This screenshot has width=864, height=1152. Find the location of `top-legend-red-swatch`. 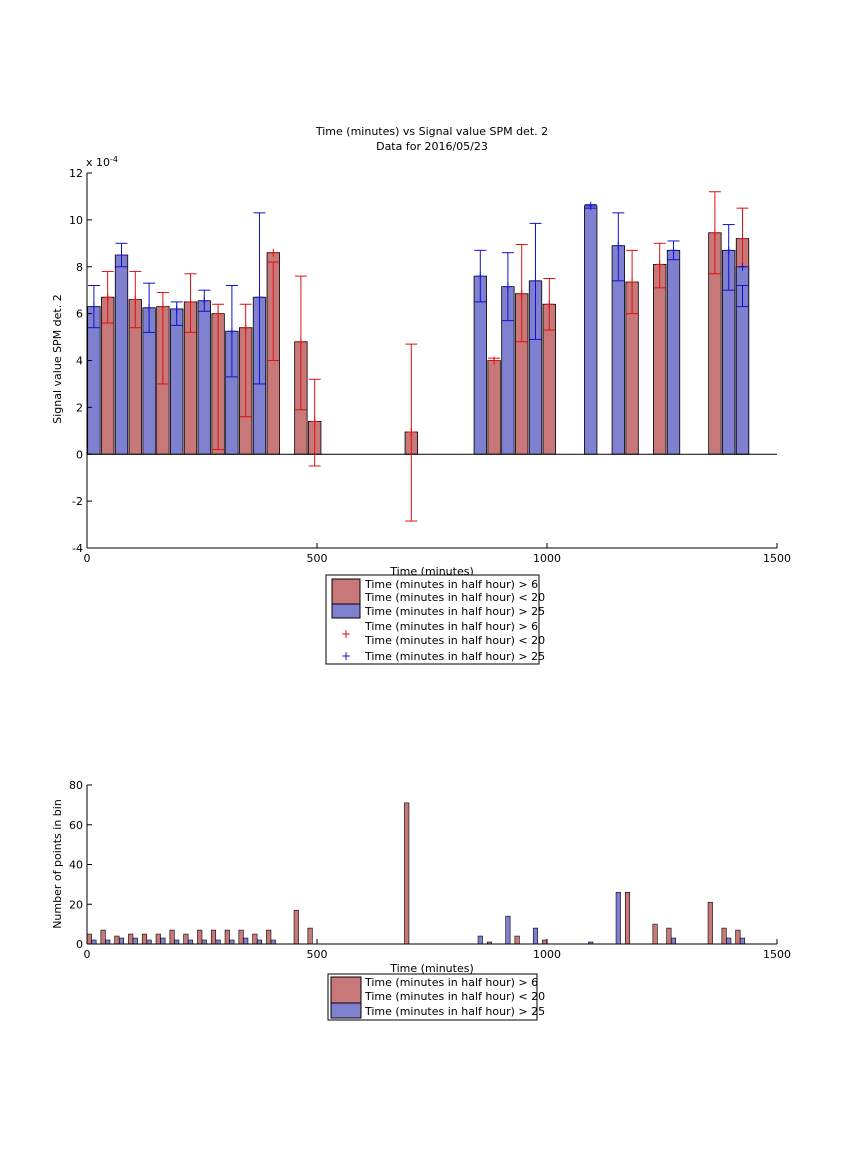

top-legend-red-swatch is located at coordinates (346, 592).